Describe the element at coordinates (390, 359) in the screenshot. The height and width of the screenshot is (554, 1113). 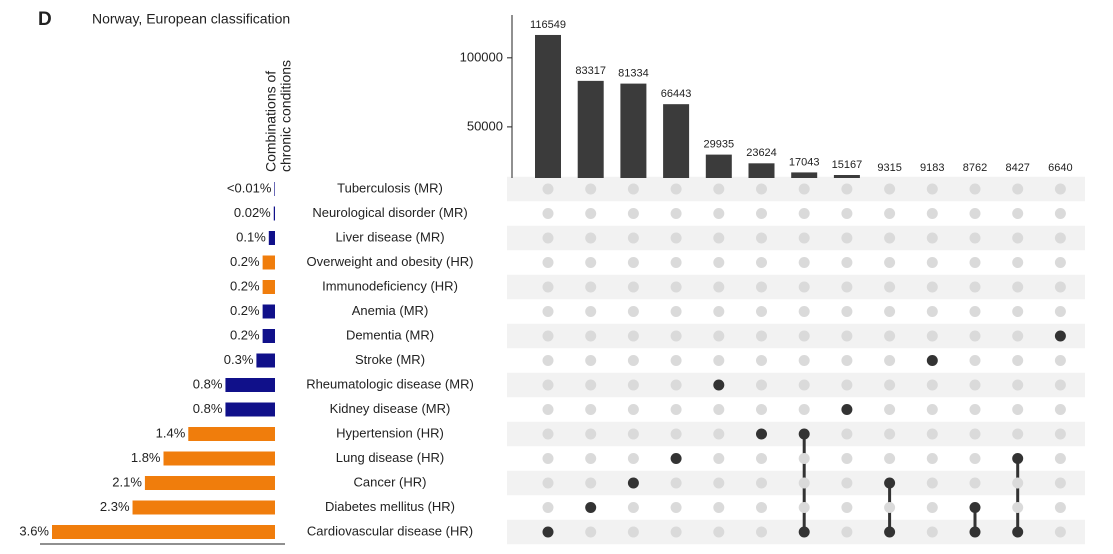
I see `set-name: Stroke (MR)` at that location.